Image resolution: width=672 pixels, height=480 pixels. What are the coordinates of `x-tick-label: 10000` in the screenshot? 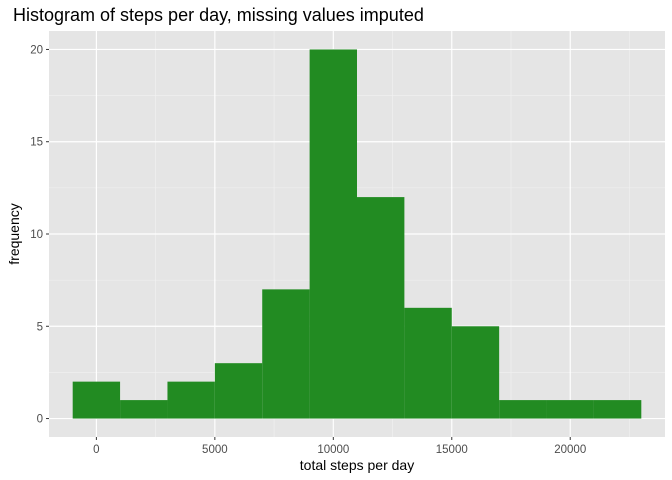 It's located at (333, 450).